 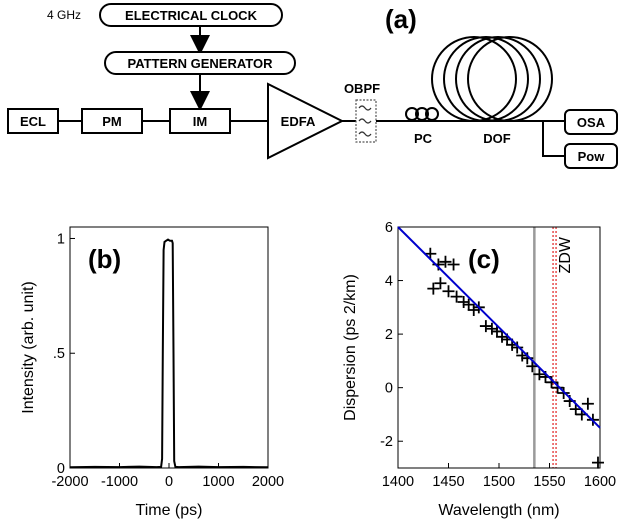 What do you see at coordinates (565, 254) in the screenshot?
I see `zdw-annotation: ZDW` at bounding box center [565, 254].